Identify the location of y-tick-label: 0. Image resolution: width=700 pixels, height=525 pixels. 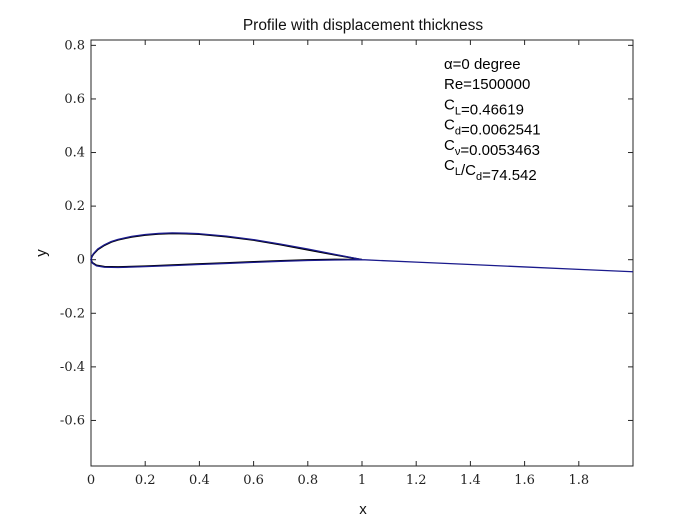
(81, 260).